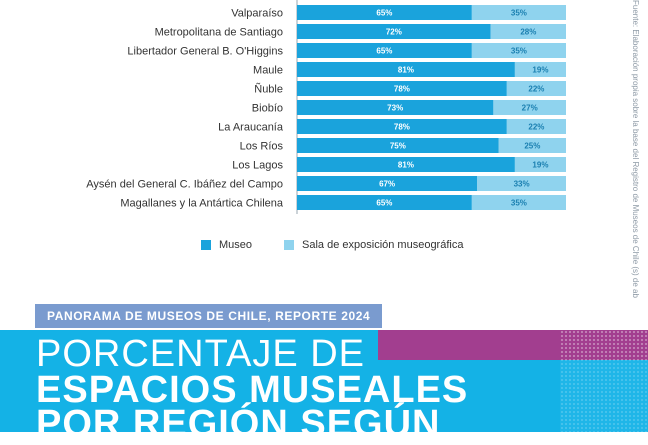  I want to click on region-label: Los Lagos, so click(257, 166).